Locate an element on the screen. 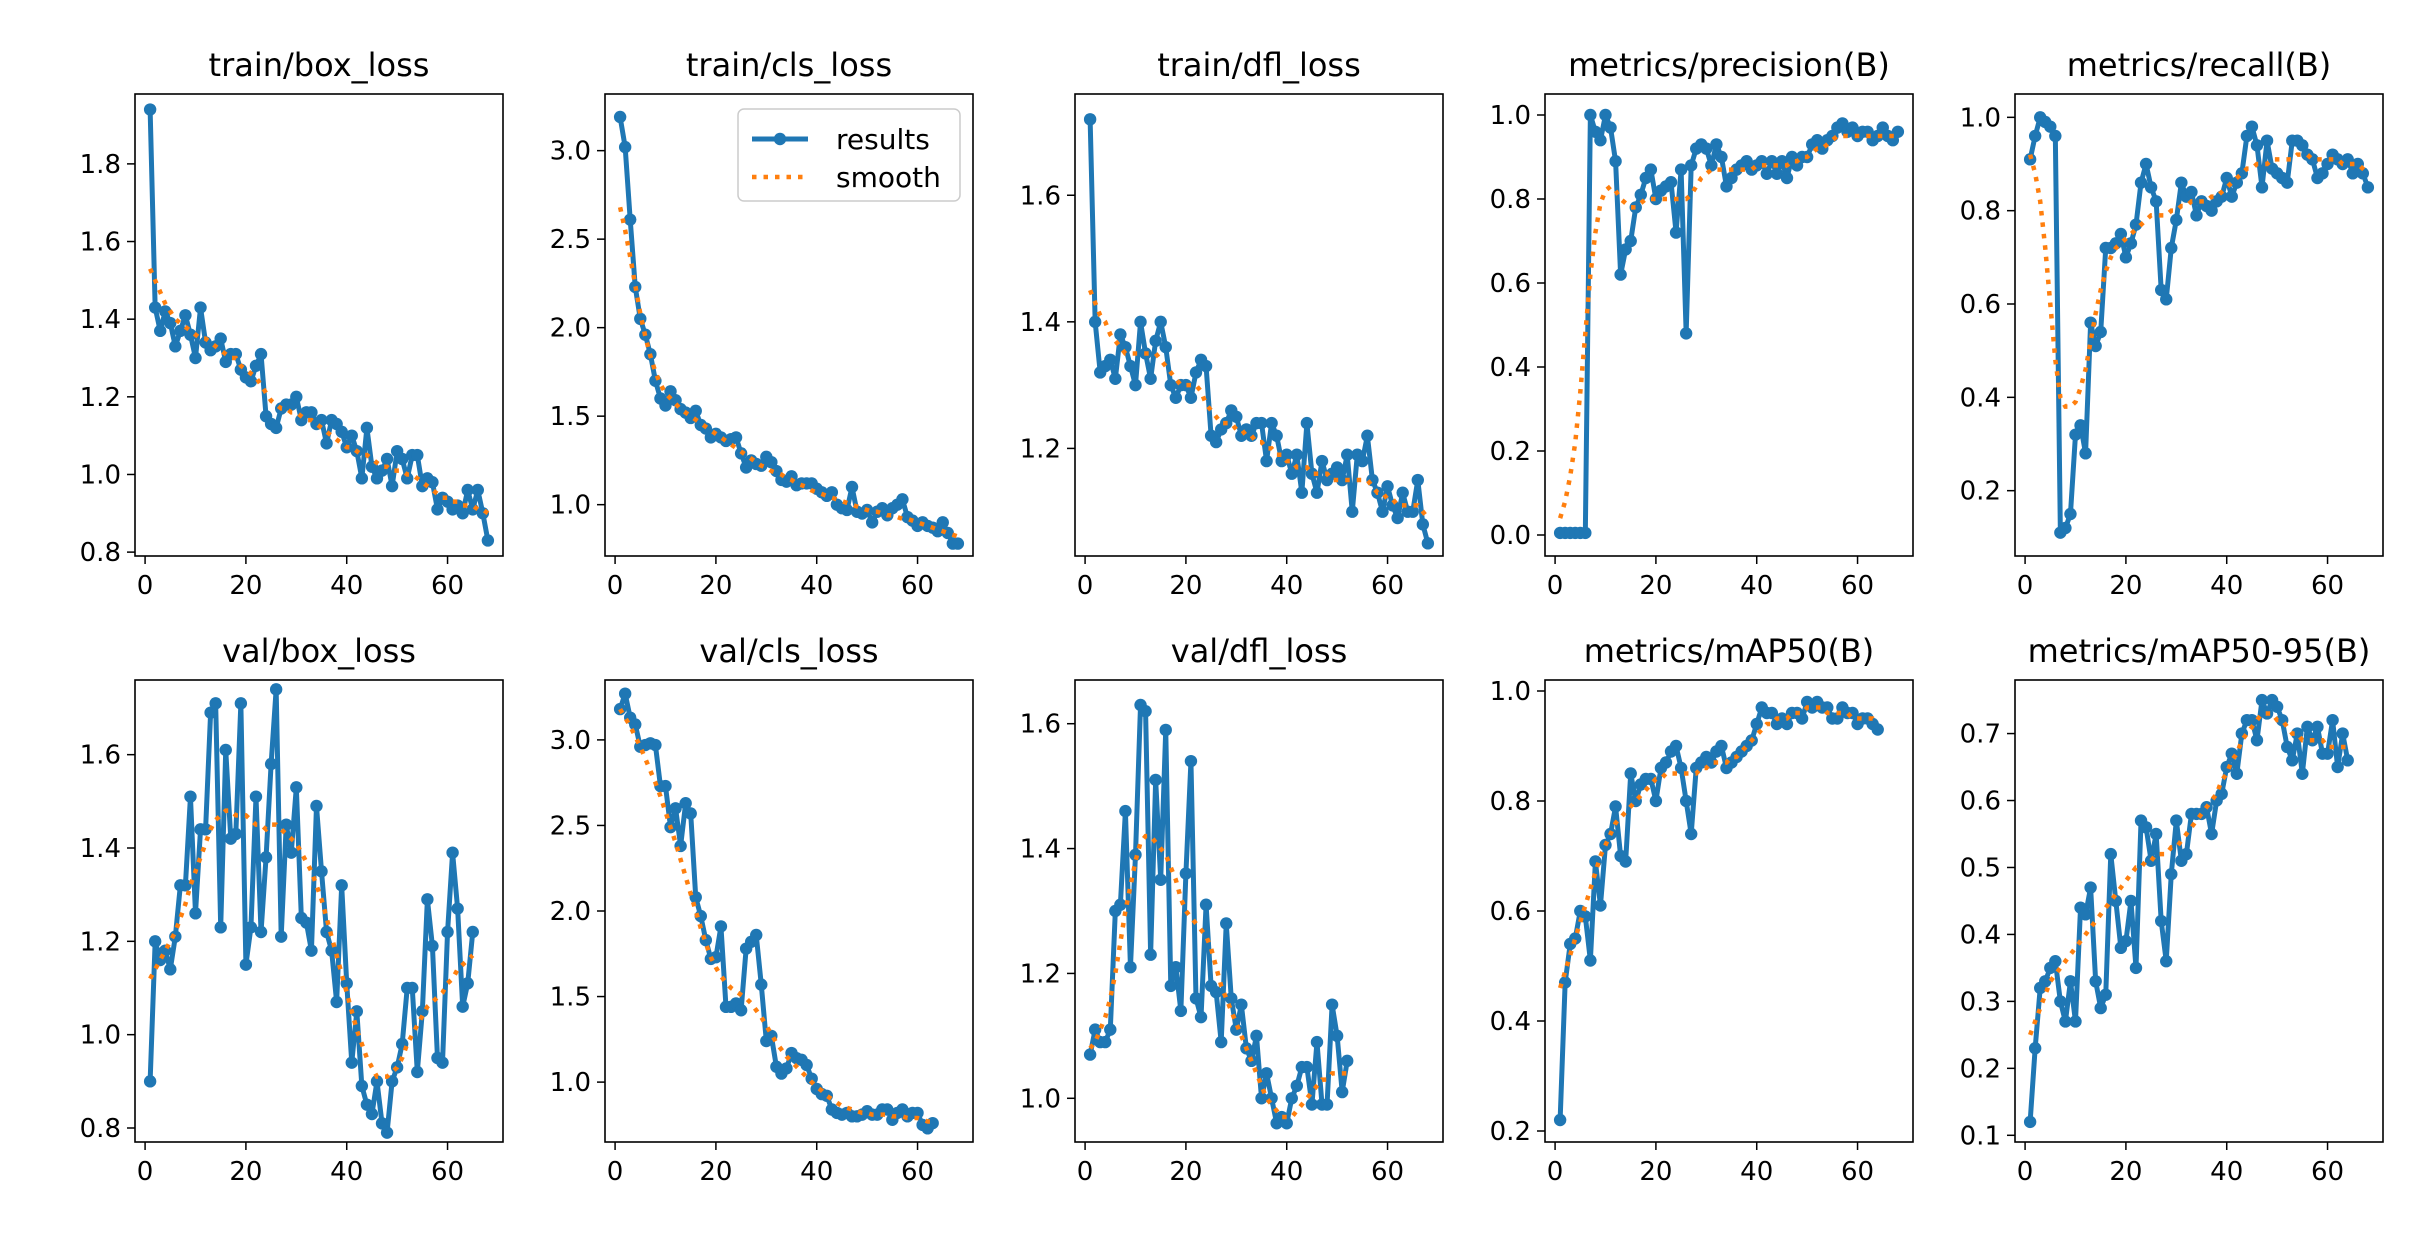 The height and width of the screenshot is (1237, 2412). y-tick-label: 0.4 is located at coordinates (1980, 398).